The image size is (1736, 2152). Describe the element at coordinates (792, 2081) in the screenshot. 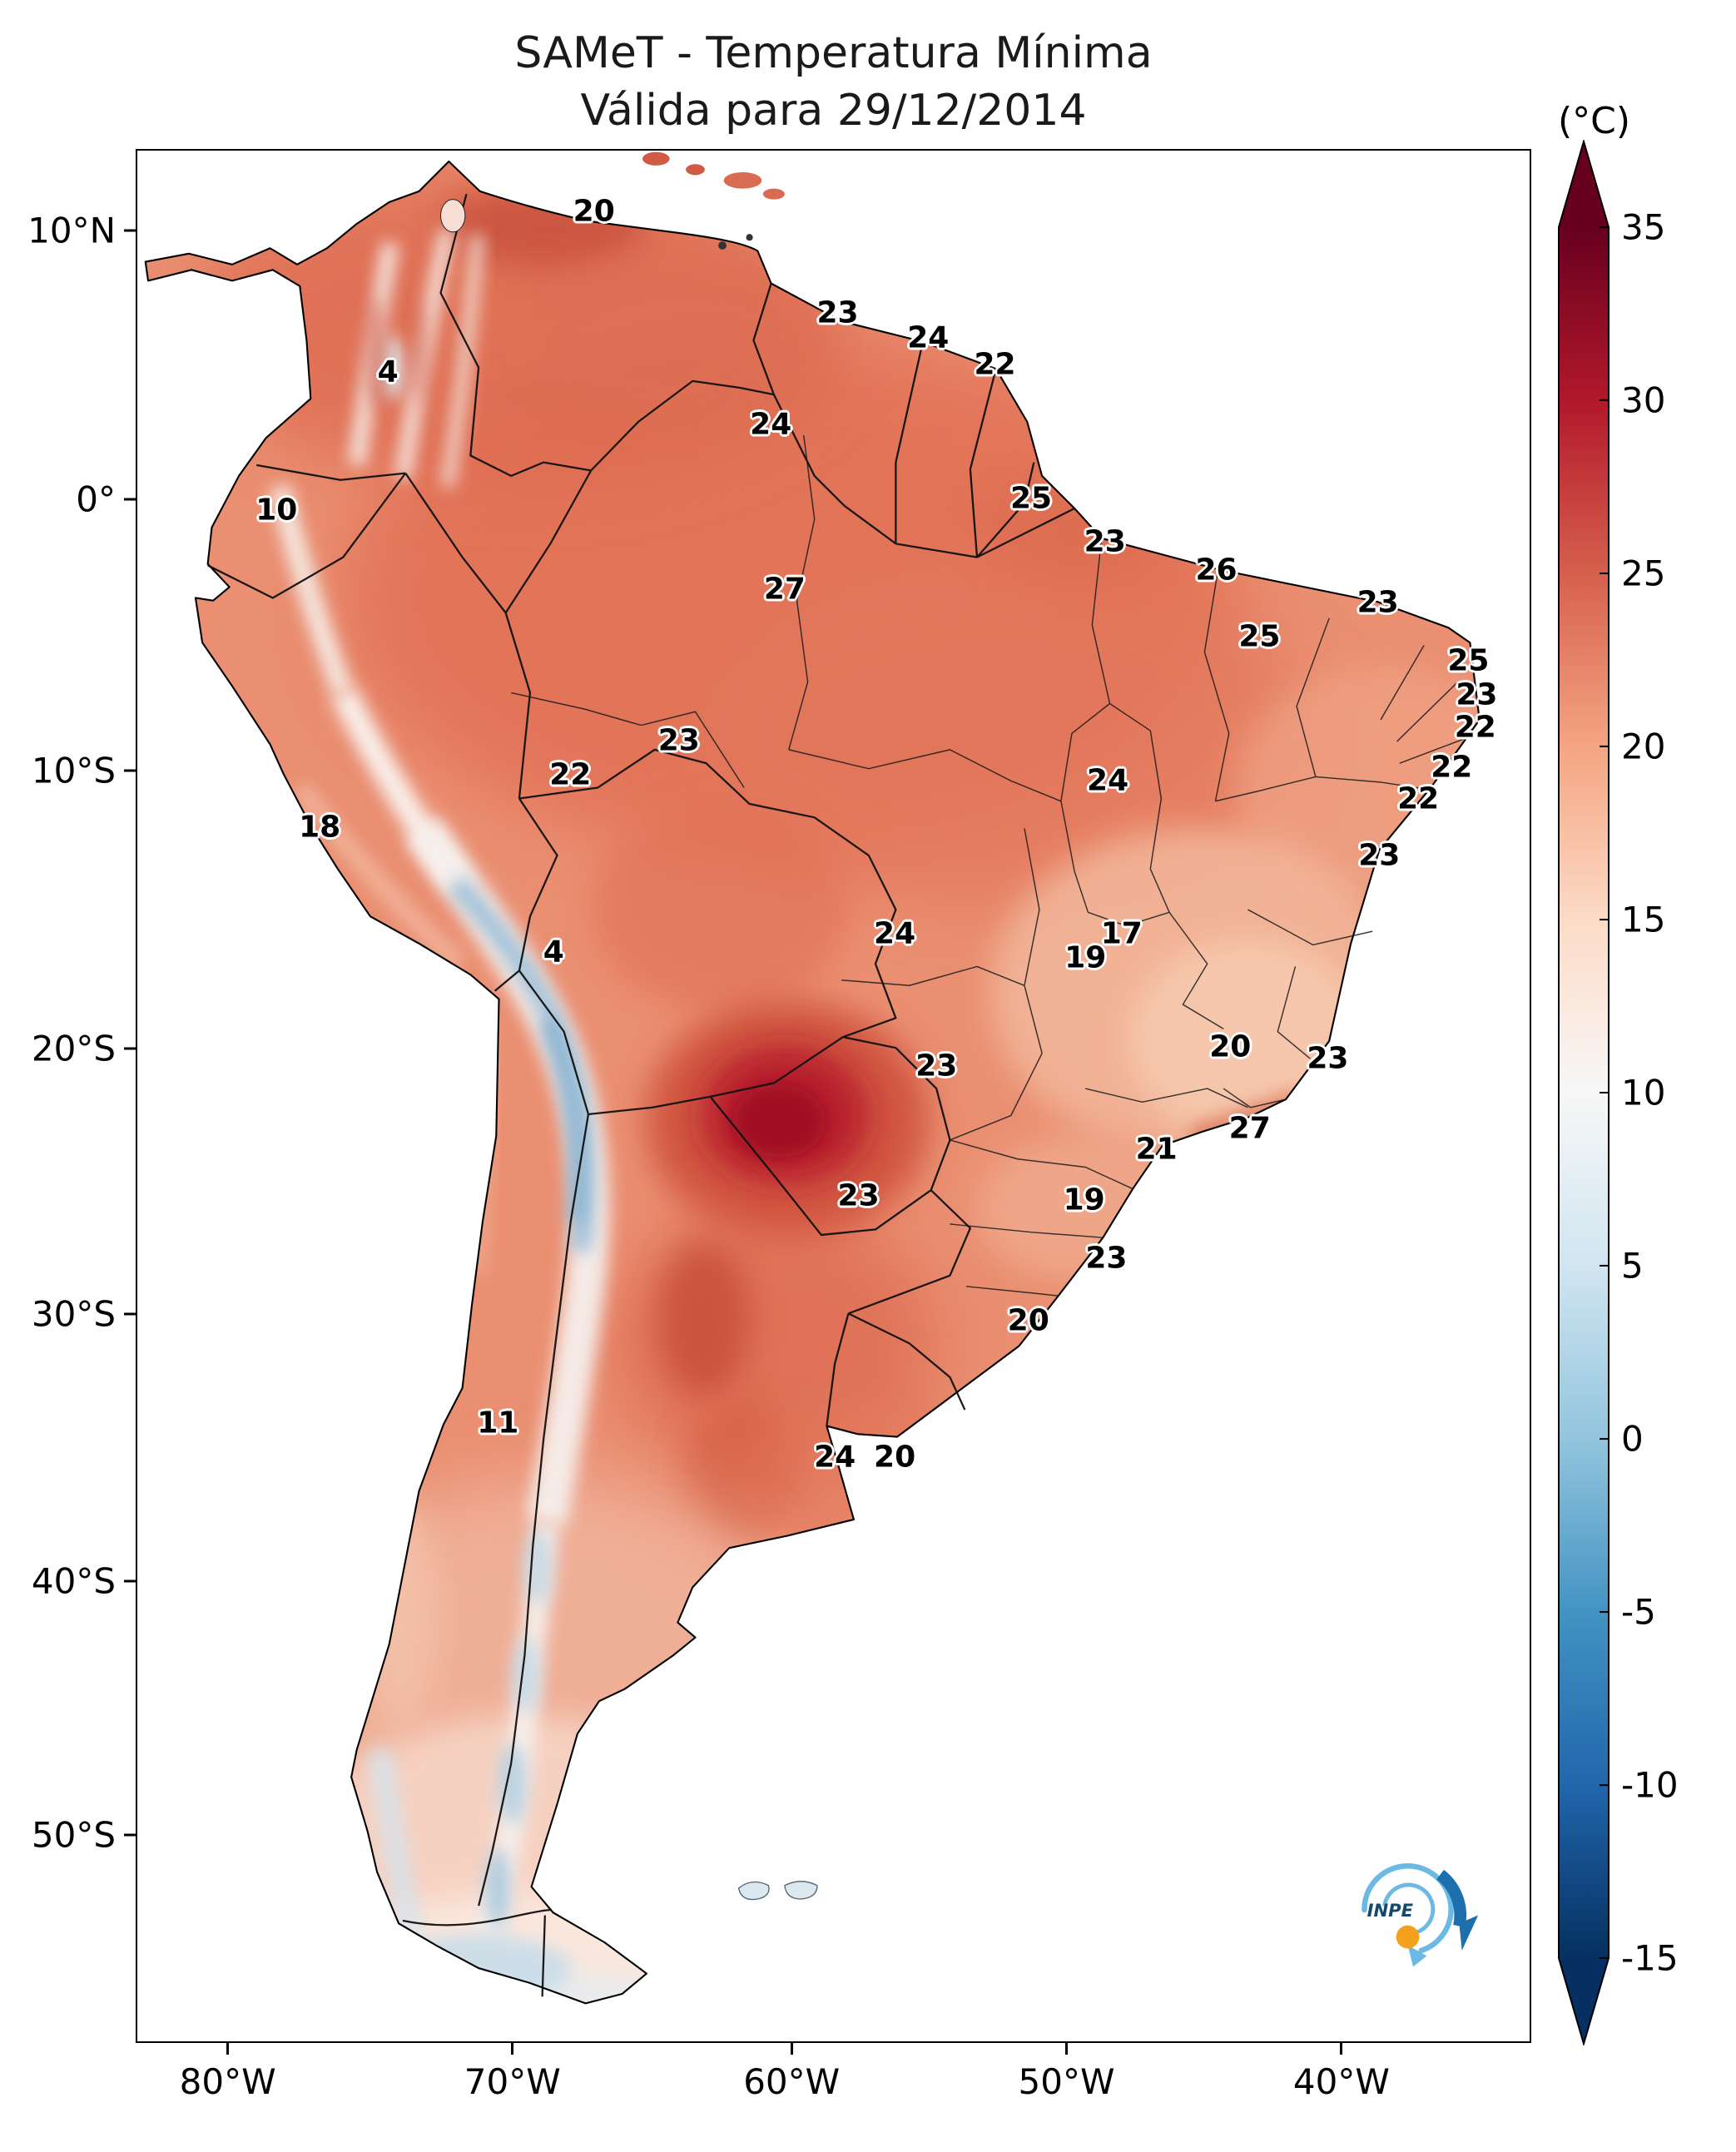

I see `lon-tick-label: 60°W` at that location.